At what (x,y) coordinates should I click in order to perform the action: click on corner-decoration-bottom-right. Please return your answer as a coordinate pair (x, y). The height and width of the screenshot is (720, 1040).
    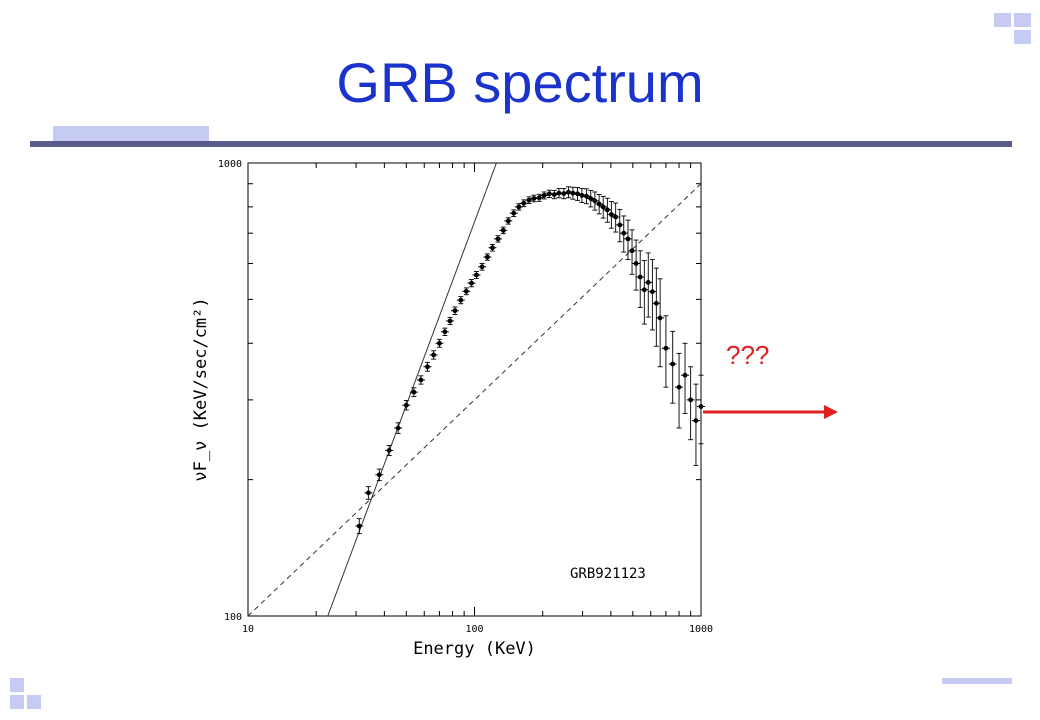
    Looking at the image, I should click on (977, 681).